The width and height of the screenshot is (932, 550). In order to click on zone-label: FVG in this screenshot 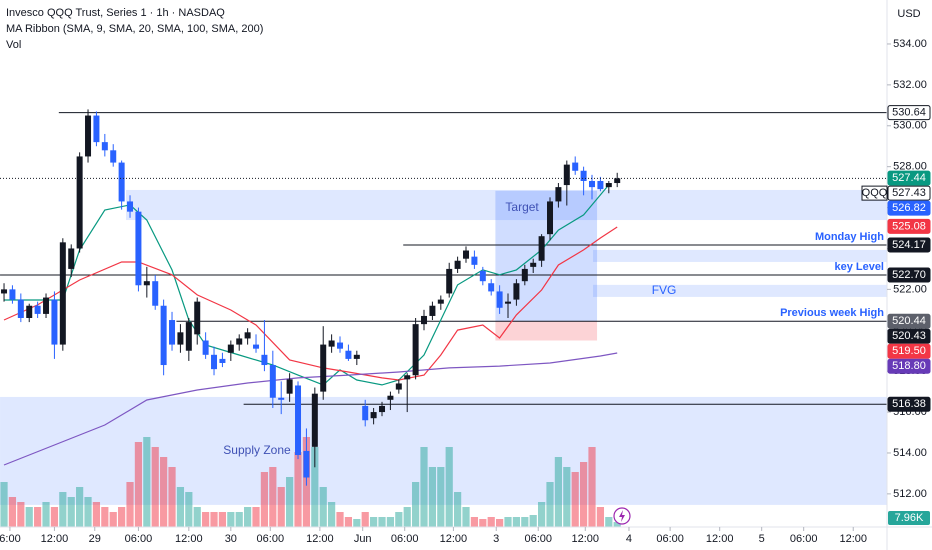, I will do `click(664, 290)`.